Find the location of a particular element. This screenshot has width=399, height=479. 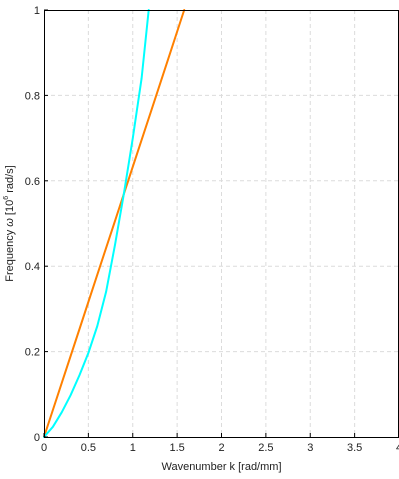

x-tick-label: 3 is located at coordinates (310, 448).